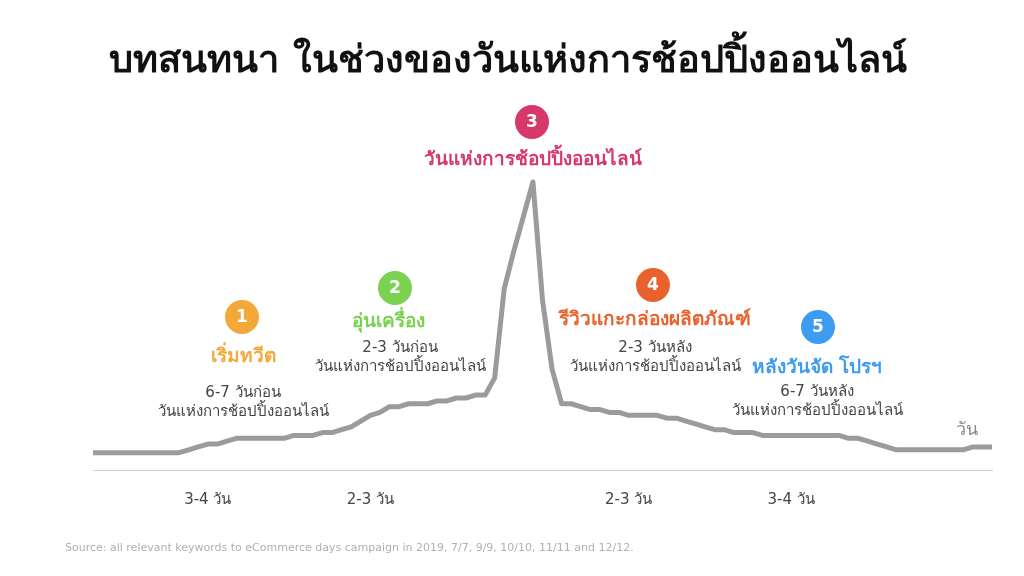  What do you see at coordinates (655, 356) in the screenshot?
I see `annotation: 2-3 วันหลัง วันแห่งการช้อปปิ้งออนไลน์` at bounding box center [655, 356].